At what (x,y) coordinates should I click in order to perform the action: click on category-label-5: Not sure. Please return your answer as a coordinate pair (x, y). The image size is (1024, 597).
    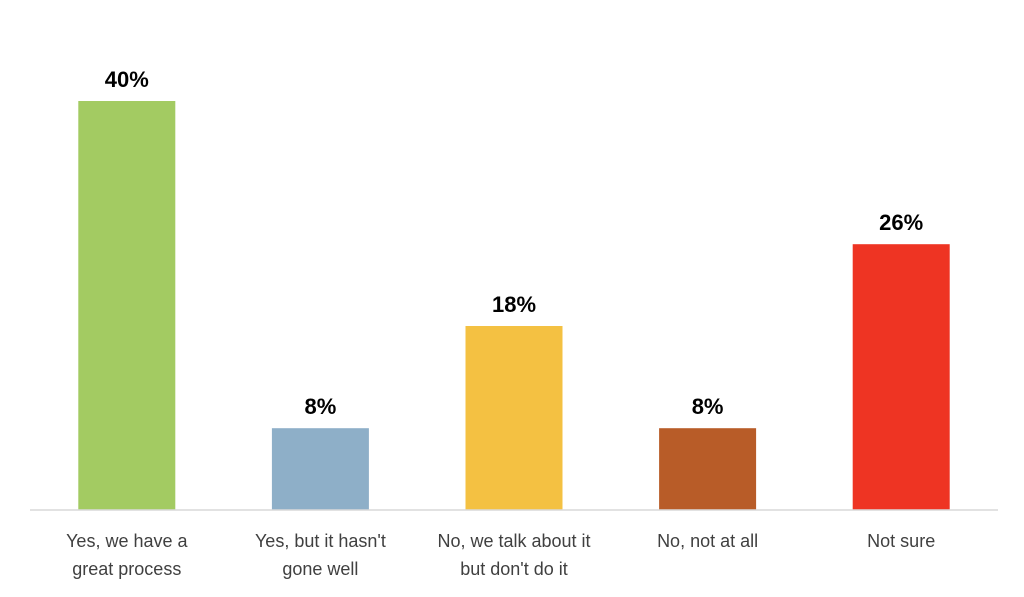
    Looking at the image, I should click on (901, 541).